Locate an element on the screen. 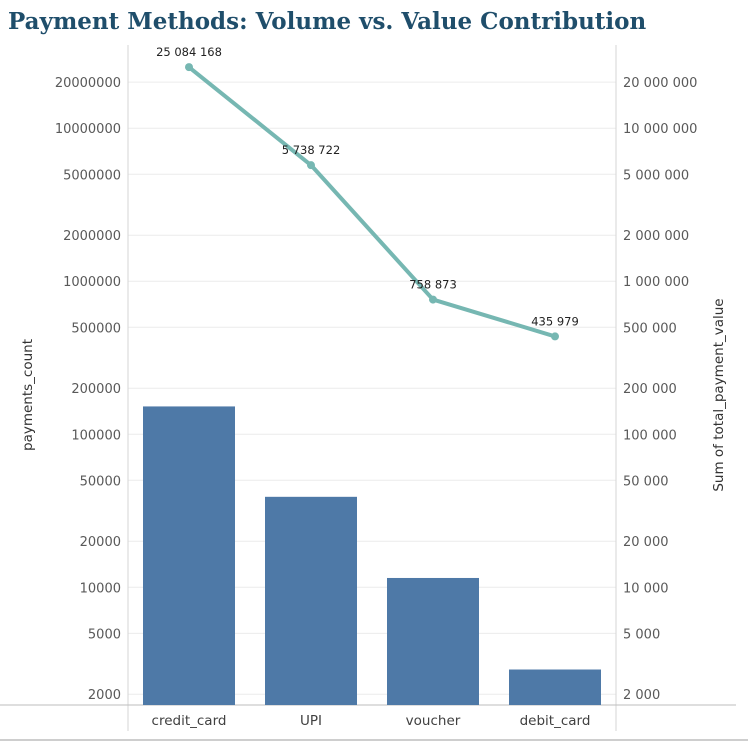 This screenshot has height=743, width=748. right-tick-label: 200 000 is located at coordinates (650, 389).